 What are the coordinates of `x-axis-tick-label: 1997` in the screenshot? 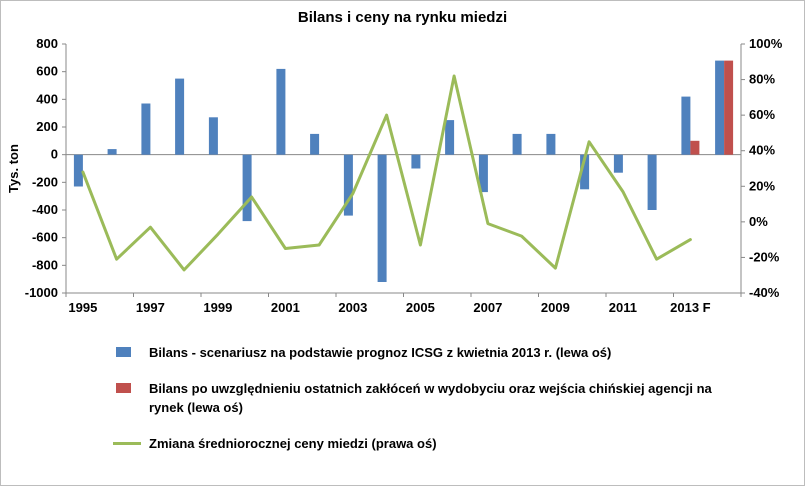 It's located at (150, 307).